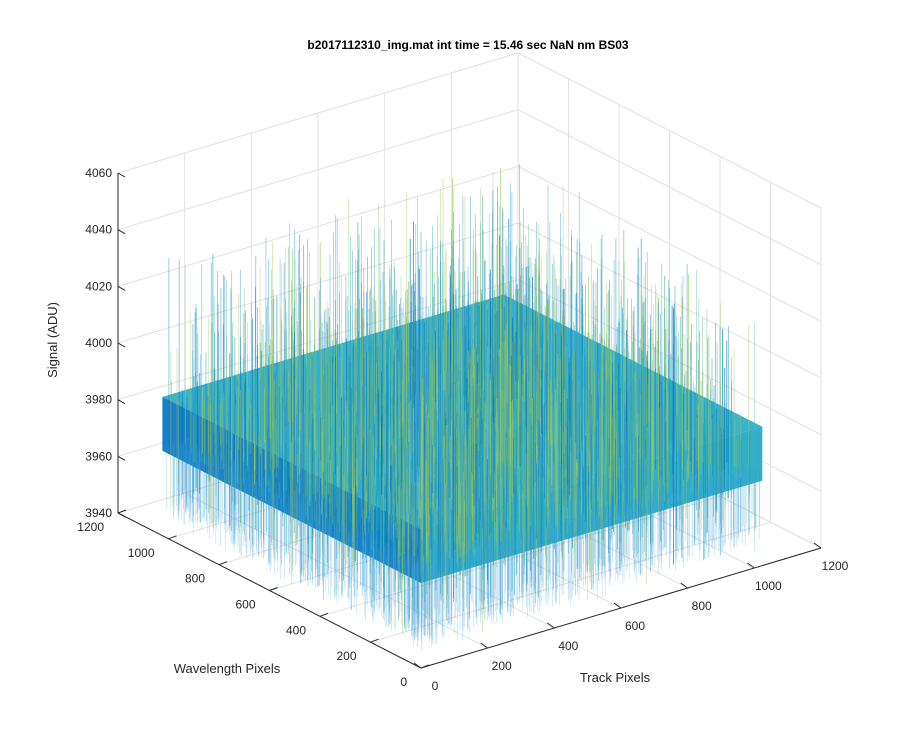  What do you see at coordinates (98, 230) in the screenshot?
I see `z-tick-label: 4040` at bounding box center [98, 230].